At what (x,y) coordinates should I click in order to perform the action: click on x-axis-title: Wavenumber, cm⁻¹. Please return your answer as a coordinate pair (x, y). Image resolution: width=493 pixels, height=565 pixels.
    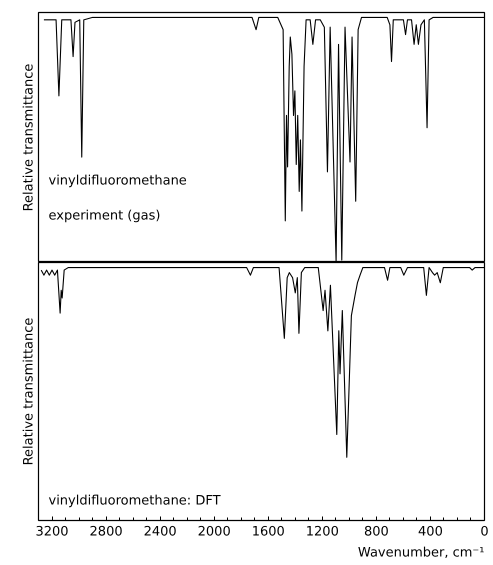
    Looking at the image, I should click on (421, 553).